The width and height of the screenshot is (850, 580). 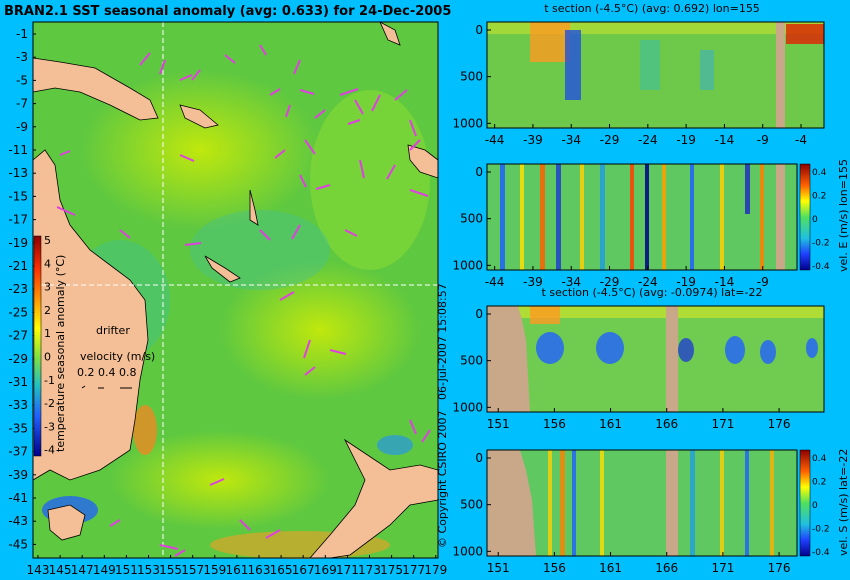 What do you see at coordinates (18, 150) in the screenshot?
I see `lat-label: -11` at bounding box center [18, 150].